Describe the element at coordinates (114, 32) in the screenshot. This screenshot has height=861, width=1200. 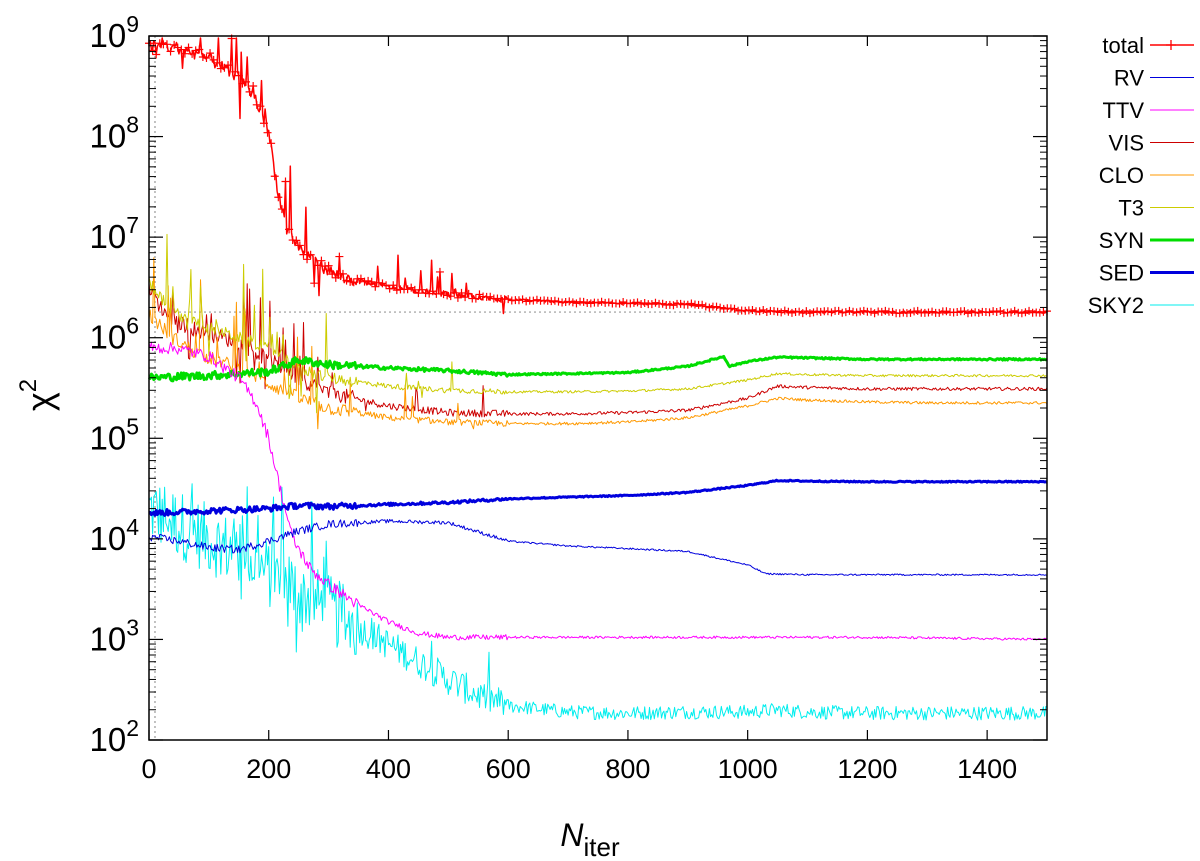
I see `y-tick-label: 10⁹` at that location.